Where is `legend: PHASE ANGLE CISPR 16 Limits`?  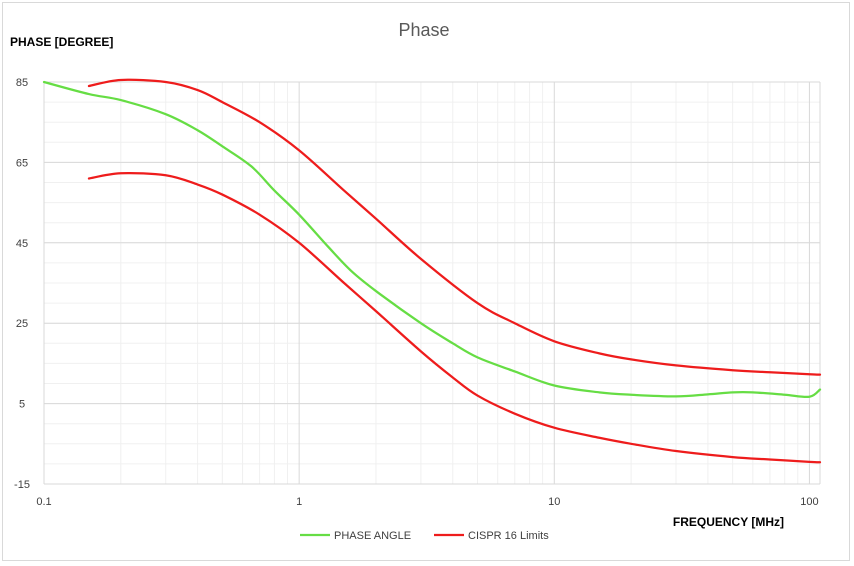 legend: PHASE ANGLE CISPR 16 Limits is located at coordinates (424, 536).